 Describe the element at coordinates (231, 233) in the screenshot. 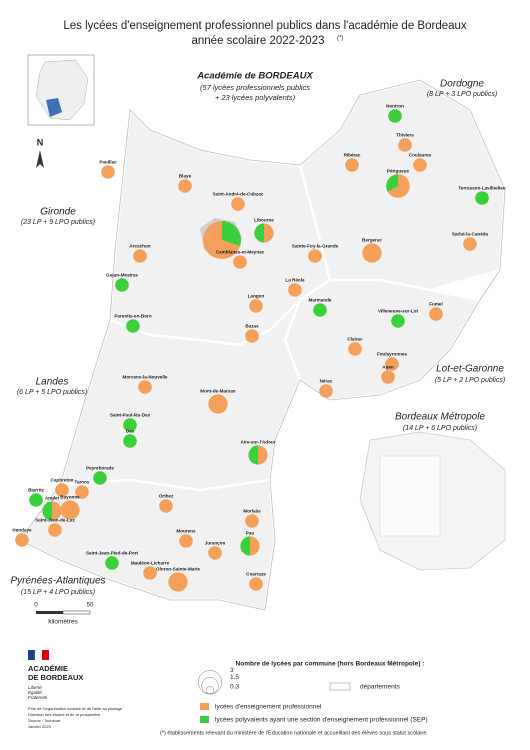

I see `bordeaux-metropole-lpo` at that location.